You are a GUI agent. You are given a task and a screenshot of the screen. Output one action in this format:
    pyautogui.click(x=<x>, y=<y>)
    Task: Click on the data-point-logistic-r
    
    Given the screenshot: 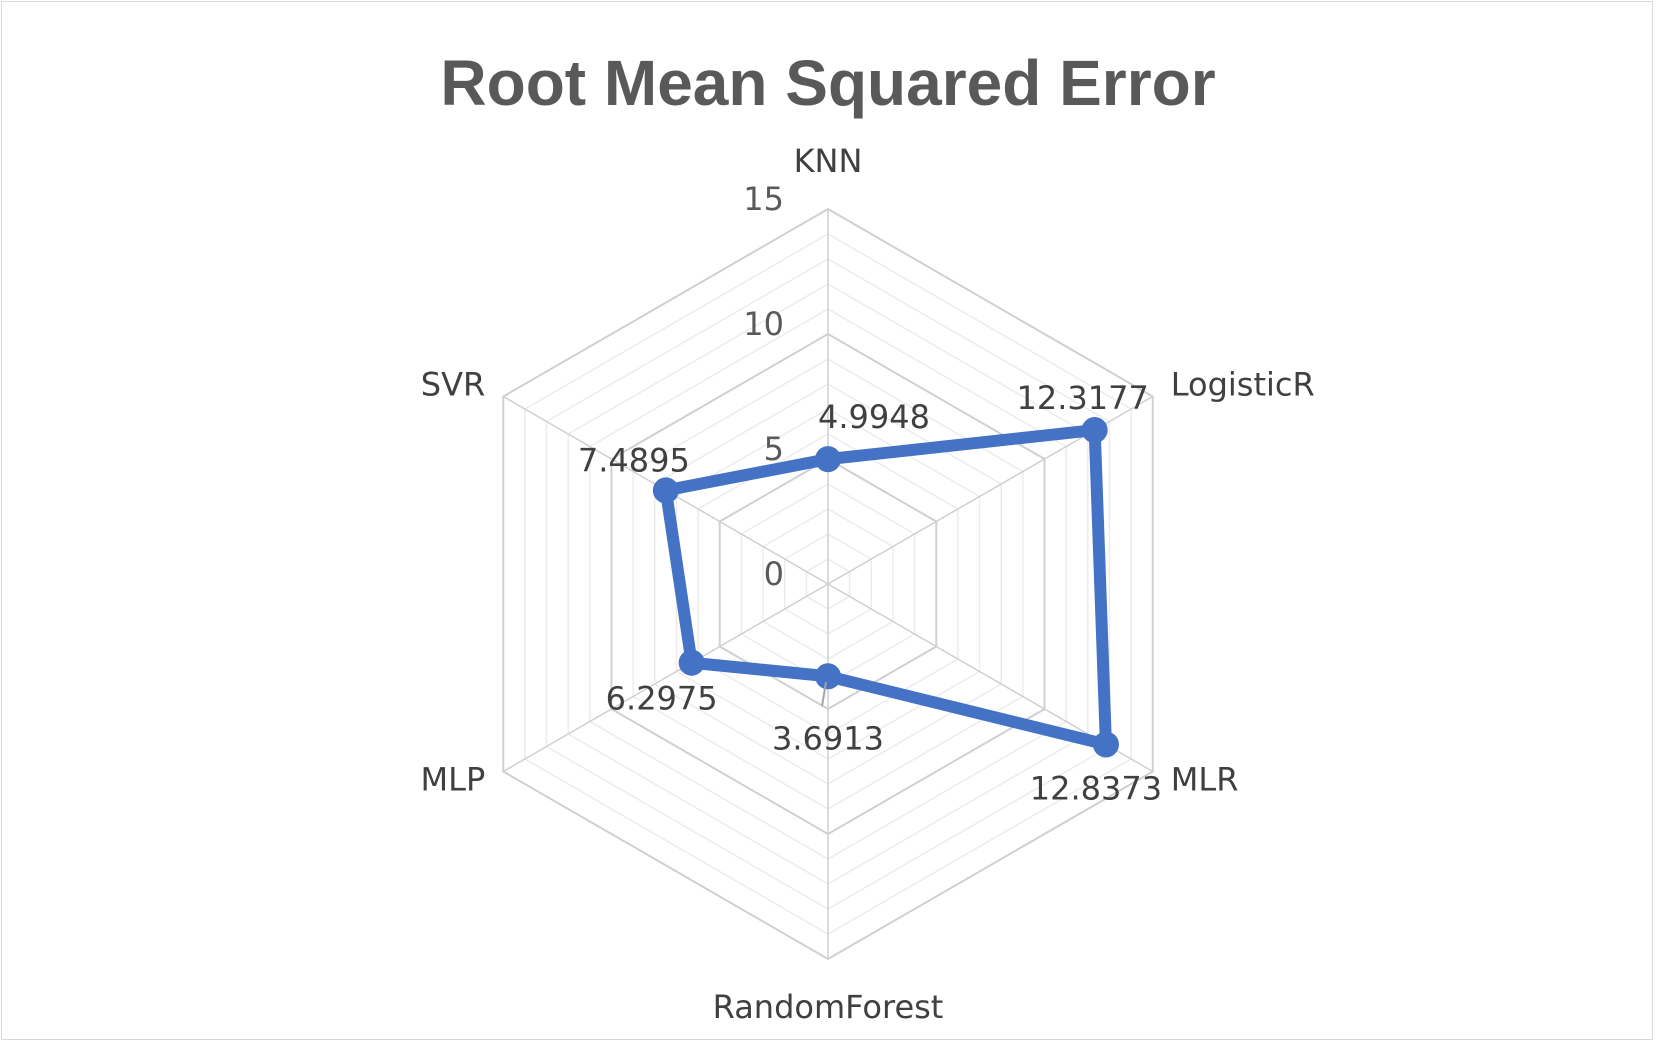 What is the action you would take?
    pyautogui.click(x=1094, y=430)
    